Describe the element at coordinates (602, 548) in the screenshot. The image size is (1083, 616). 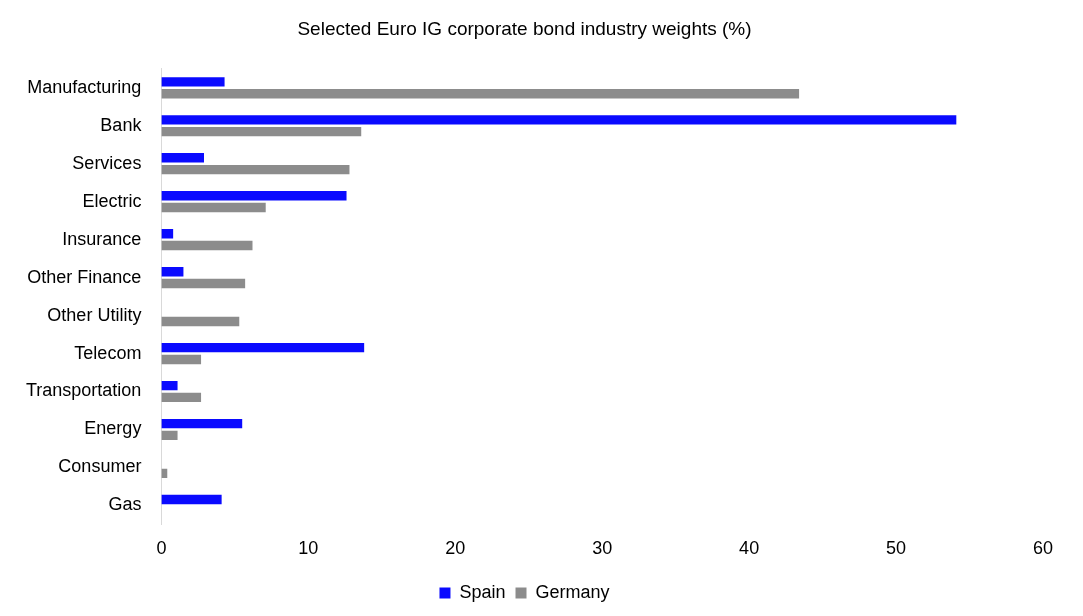
I see `x-tick-label: 30` at that location.